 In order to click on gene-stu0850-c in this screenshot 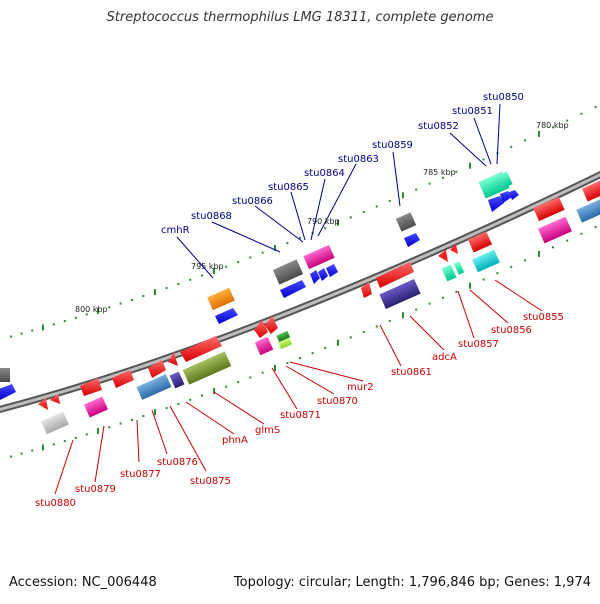, I will do `click(514, 195)`.